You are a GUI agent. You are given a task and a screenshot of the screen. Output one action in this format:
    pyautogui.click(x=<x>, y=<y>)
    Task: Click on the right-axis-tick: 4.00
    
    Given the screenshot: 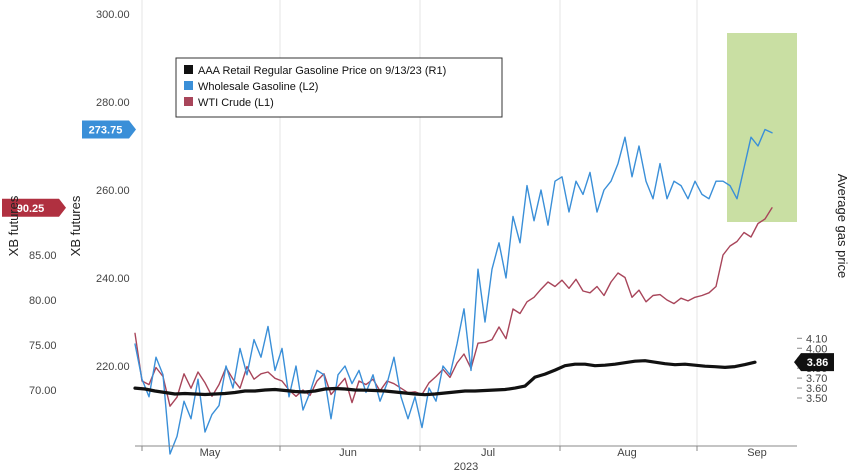 What is the action you would take?
    pyautogui.click(x=816, y=349)
    